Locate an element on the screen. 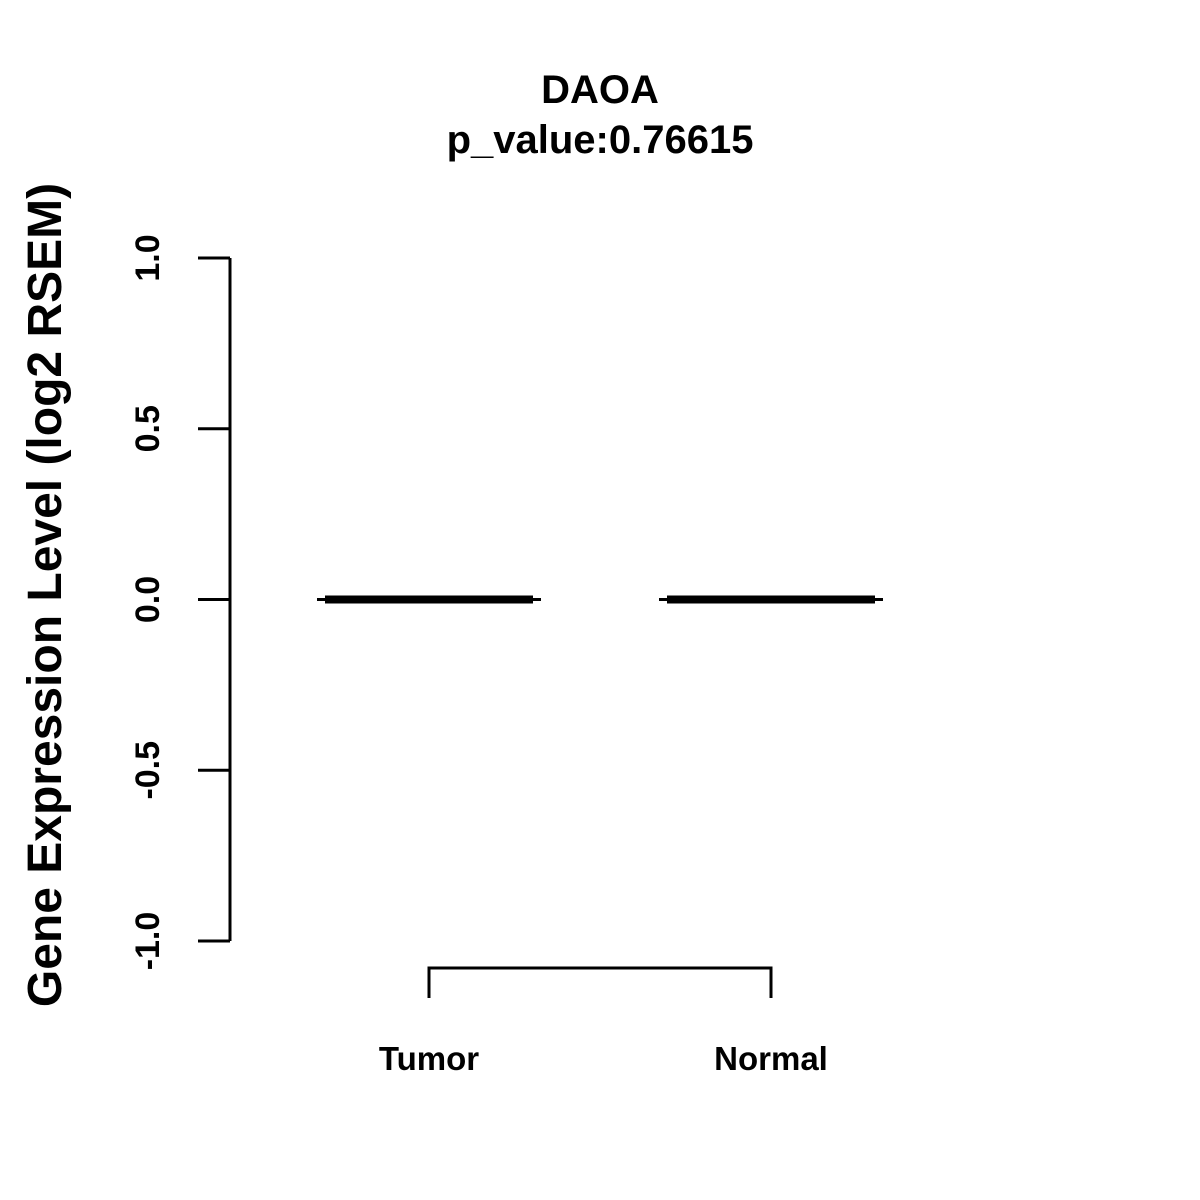 The width and height of the screenshot is (1200, 1200). comparison-bracket is located at coordinates (600, 982).